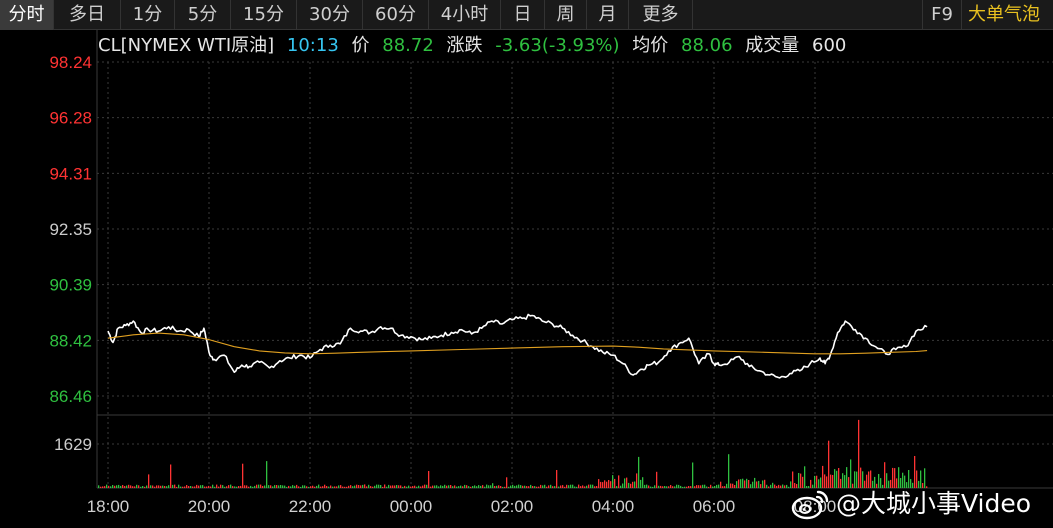 The image size is (1053, 528). Describe the element at coordinates (27, 15) in the screenshot. I see `tab-intraday: 分时` at that location.